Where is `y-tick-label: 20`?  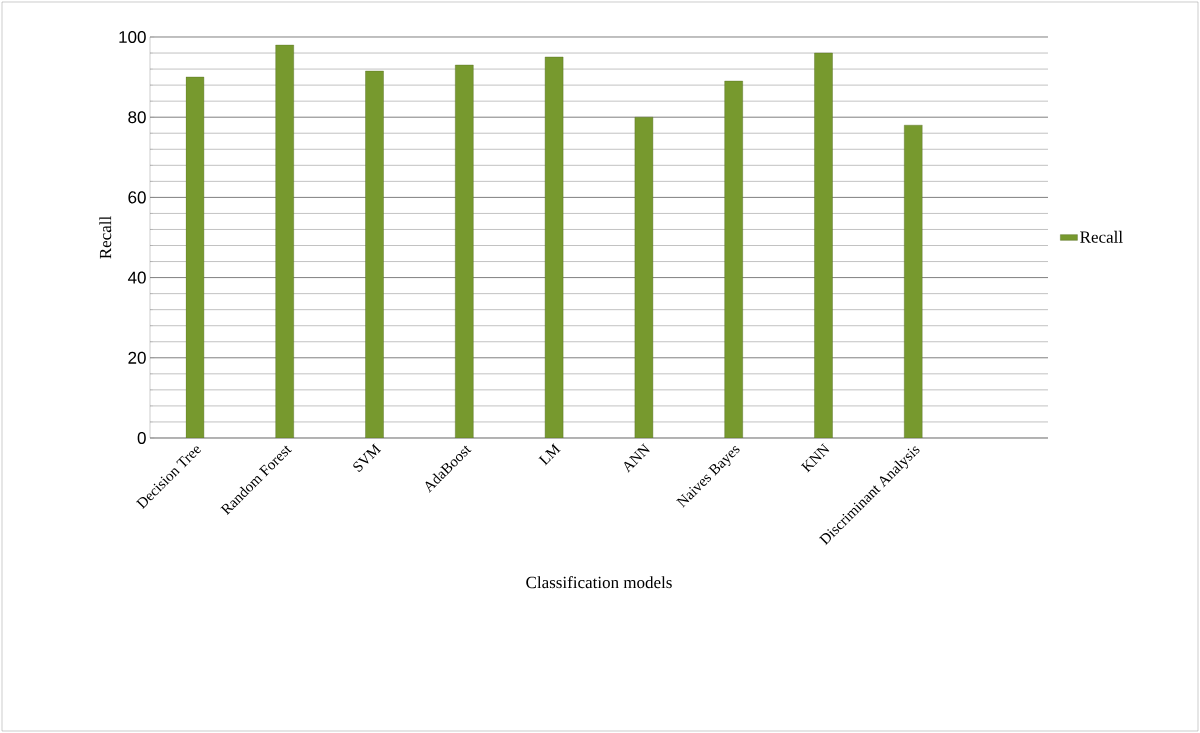 y-tick-label: 20 is located at coordinates (137, 357).